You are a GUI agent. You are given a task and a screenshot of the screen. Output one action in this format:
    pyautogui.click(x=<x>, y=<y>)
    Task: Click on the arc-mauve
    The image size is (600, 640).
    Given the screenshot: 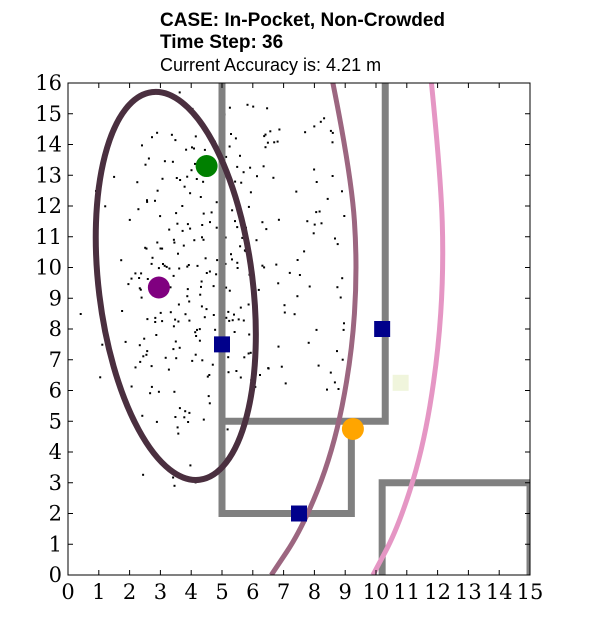 What is the action you would take?
    pyautogui.click(x=314, y=329)
    